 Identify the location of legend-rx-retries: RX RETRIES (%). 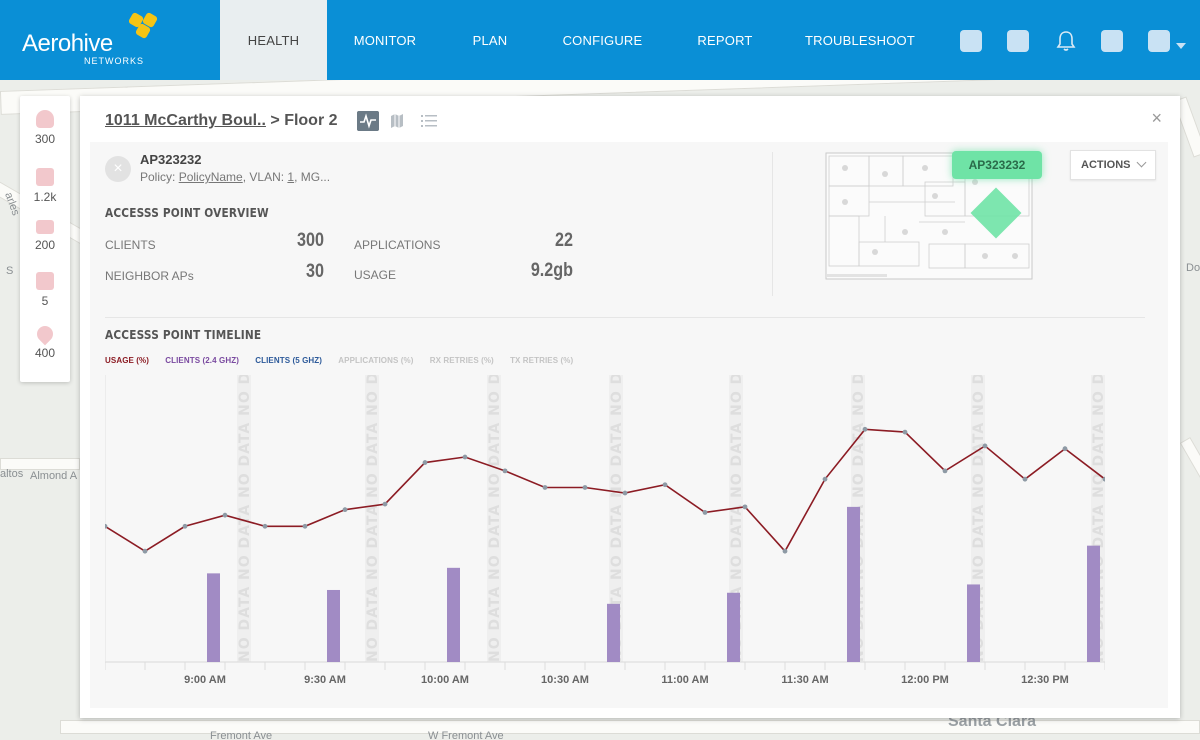
(461, 360).